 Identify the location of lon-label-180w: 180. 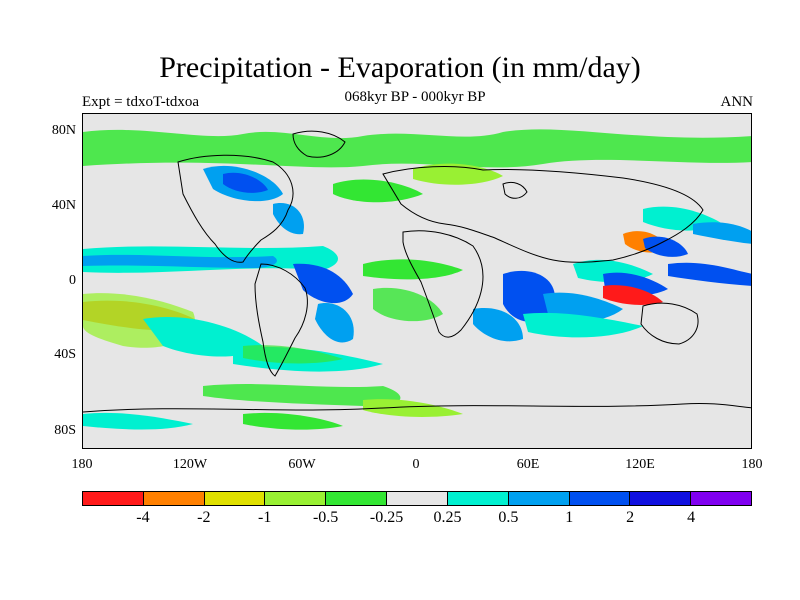
(82, 464).